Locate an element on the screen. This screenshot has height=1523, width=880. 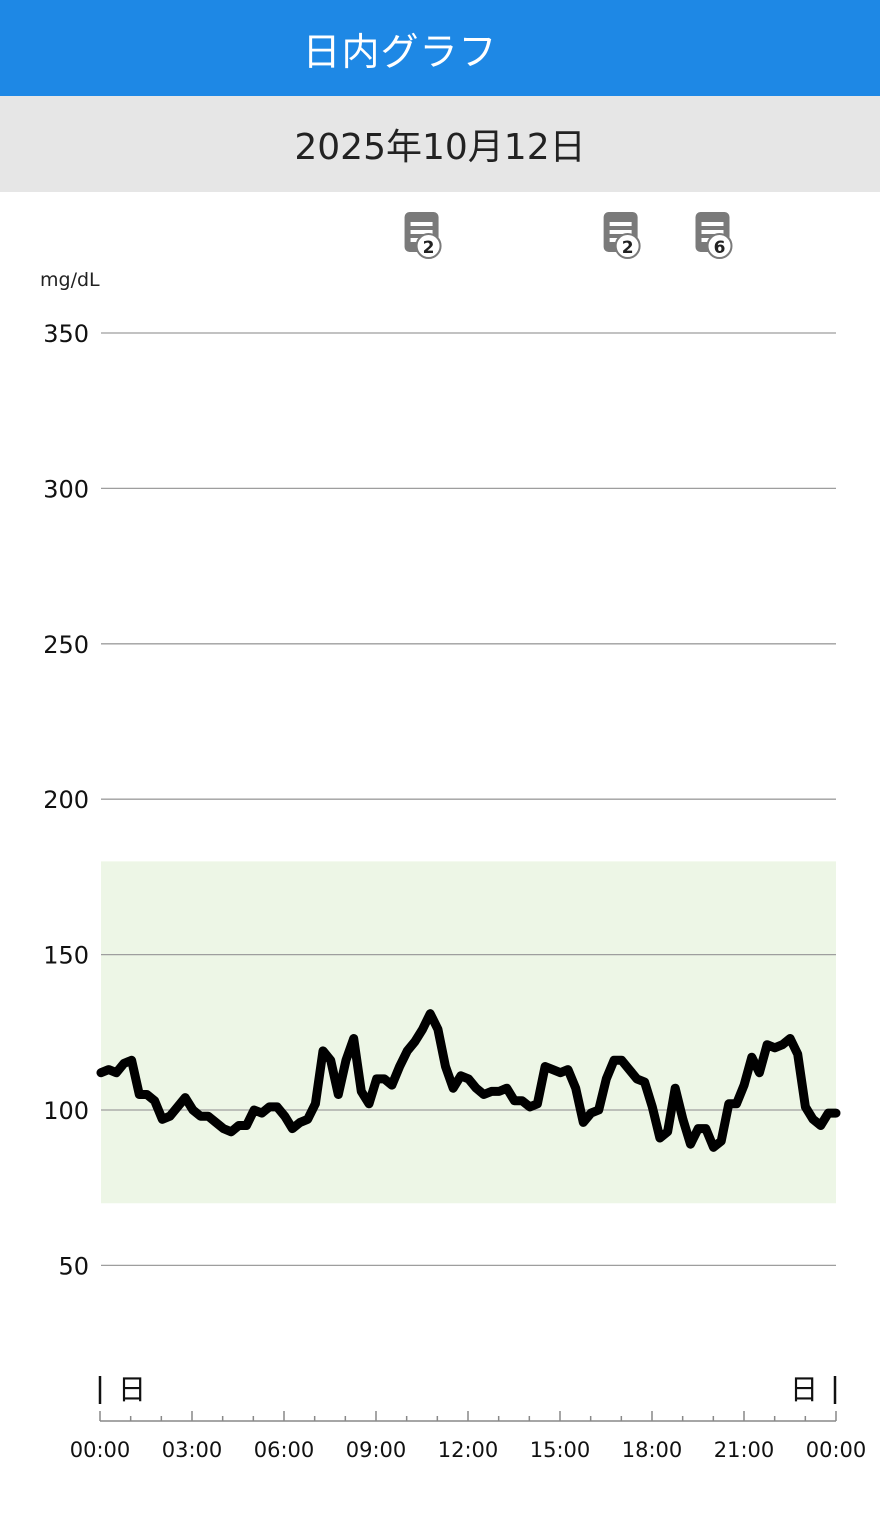
y-tick-labels: 50 100 150 200 250 300 350 is located at coordinates (66, 800).